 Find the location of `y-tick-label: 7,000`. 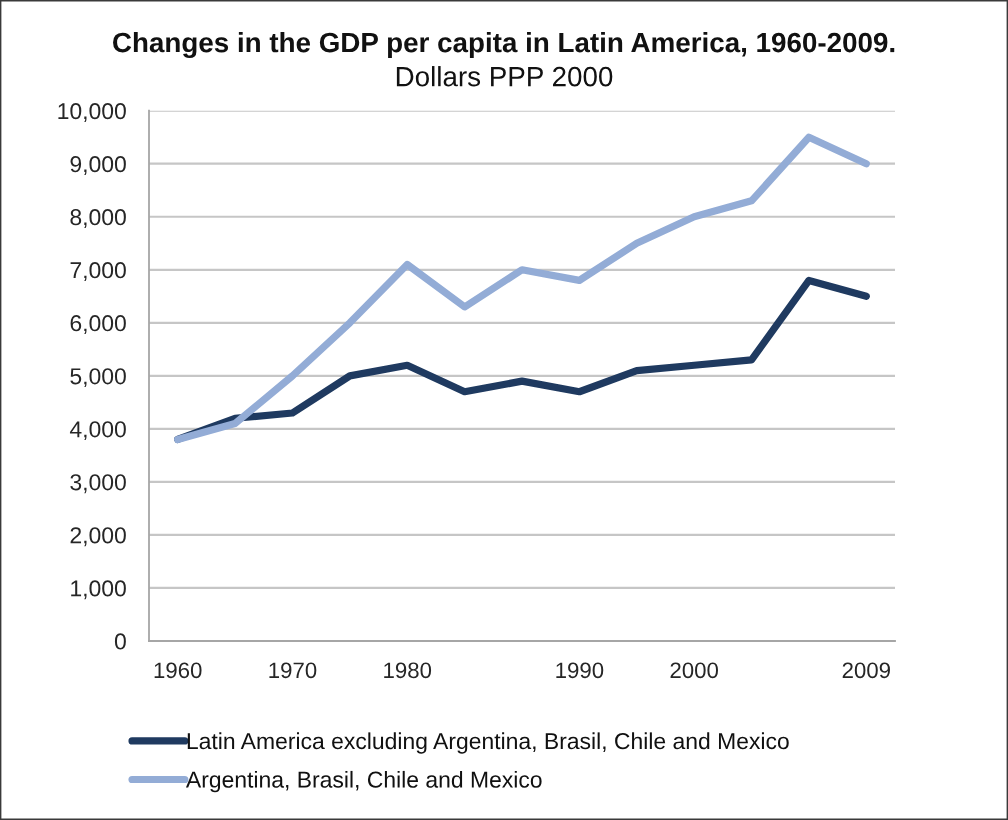

y-tick-label: 7,000 is located at coordinates (98, 272).